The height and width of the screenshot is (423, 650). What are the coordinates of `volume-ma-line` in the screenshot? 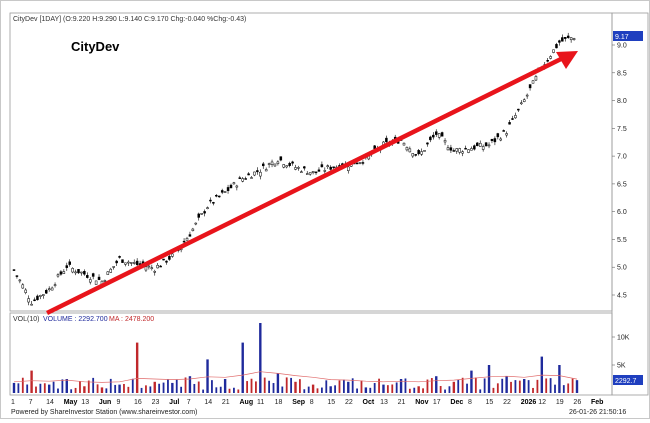 It's located at (295, 377).